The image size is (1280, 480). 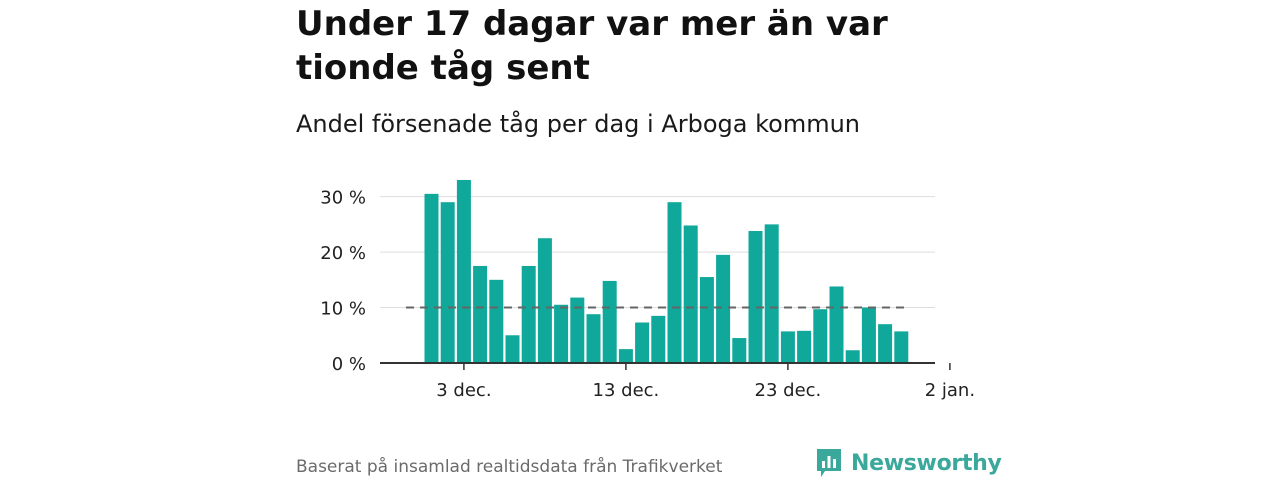 What do you see at coordinates (788, 390) in the screenshot?
I see `x-tick-label: 23 dec.` at bounding box center [788, 390].